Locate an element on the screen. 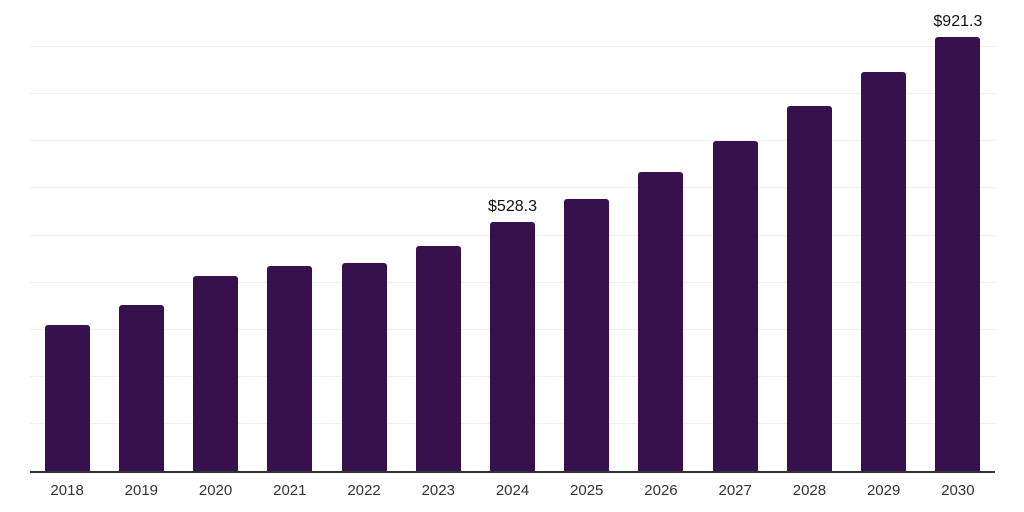 Image resolution: width=1024 pixels, height=512 pixels. data-label-2030: $921.3 is located at coordinates (958, 22).